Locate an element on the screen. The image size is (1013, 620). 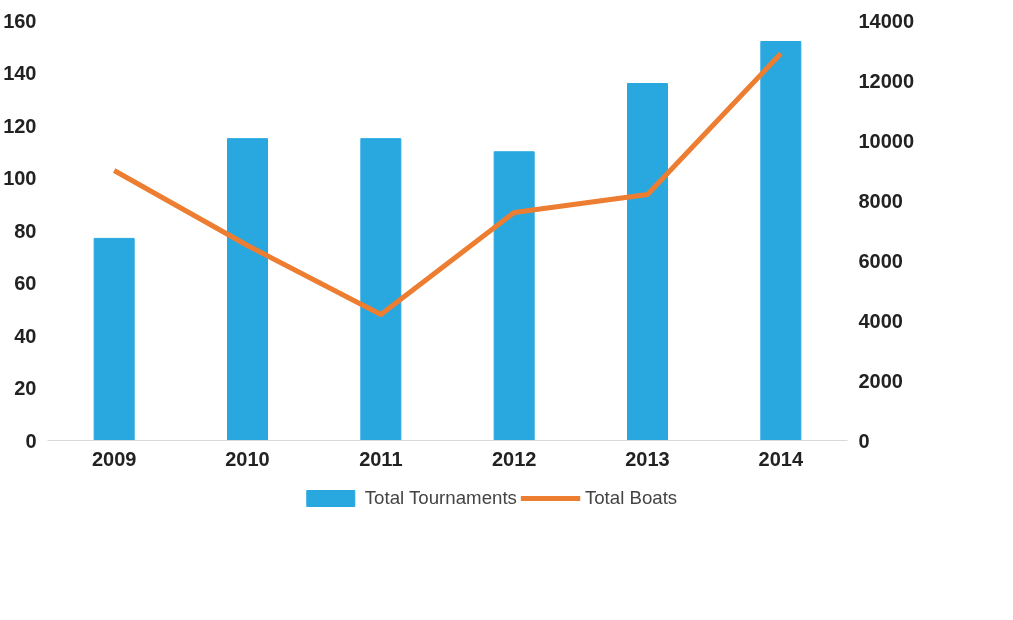
y-tick-label: 140 is located at coordinates (20, 73).